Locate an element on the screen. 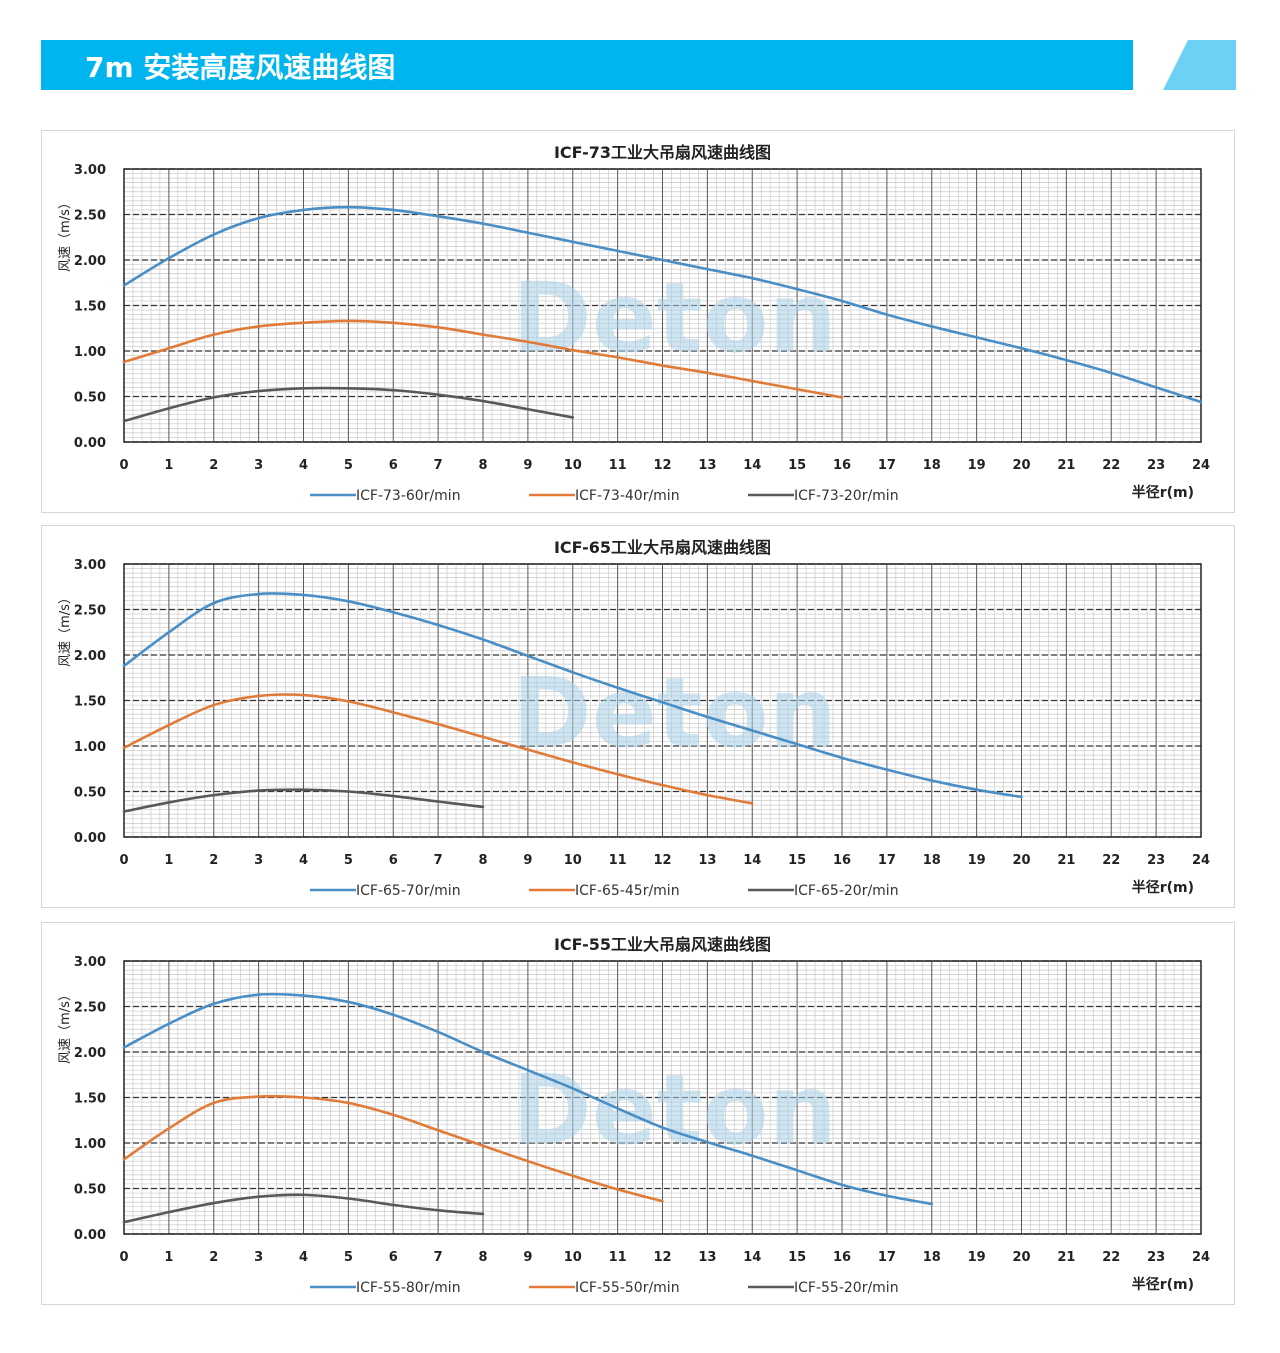 The height and width of the screenshot is (1353, 1280). x-tick-label: 0 is located at coordinates (123, 860).